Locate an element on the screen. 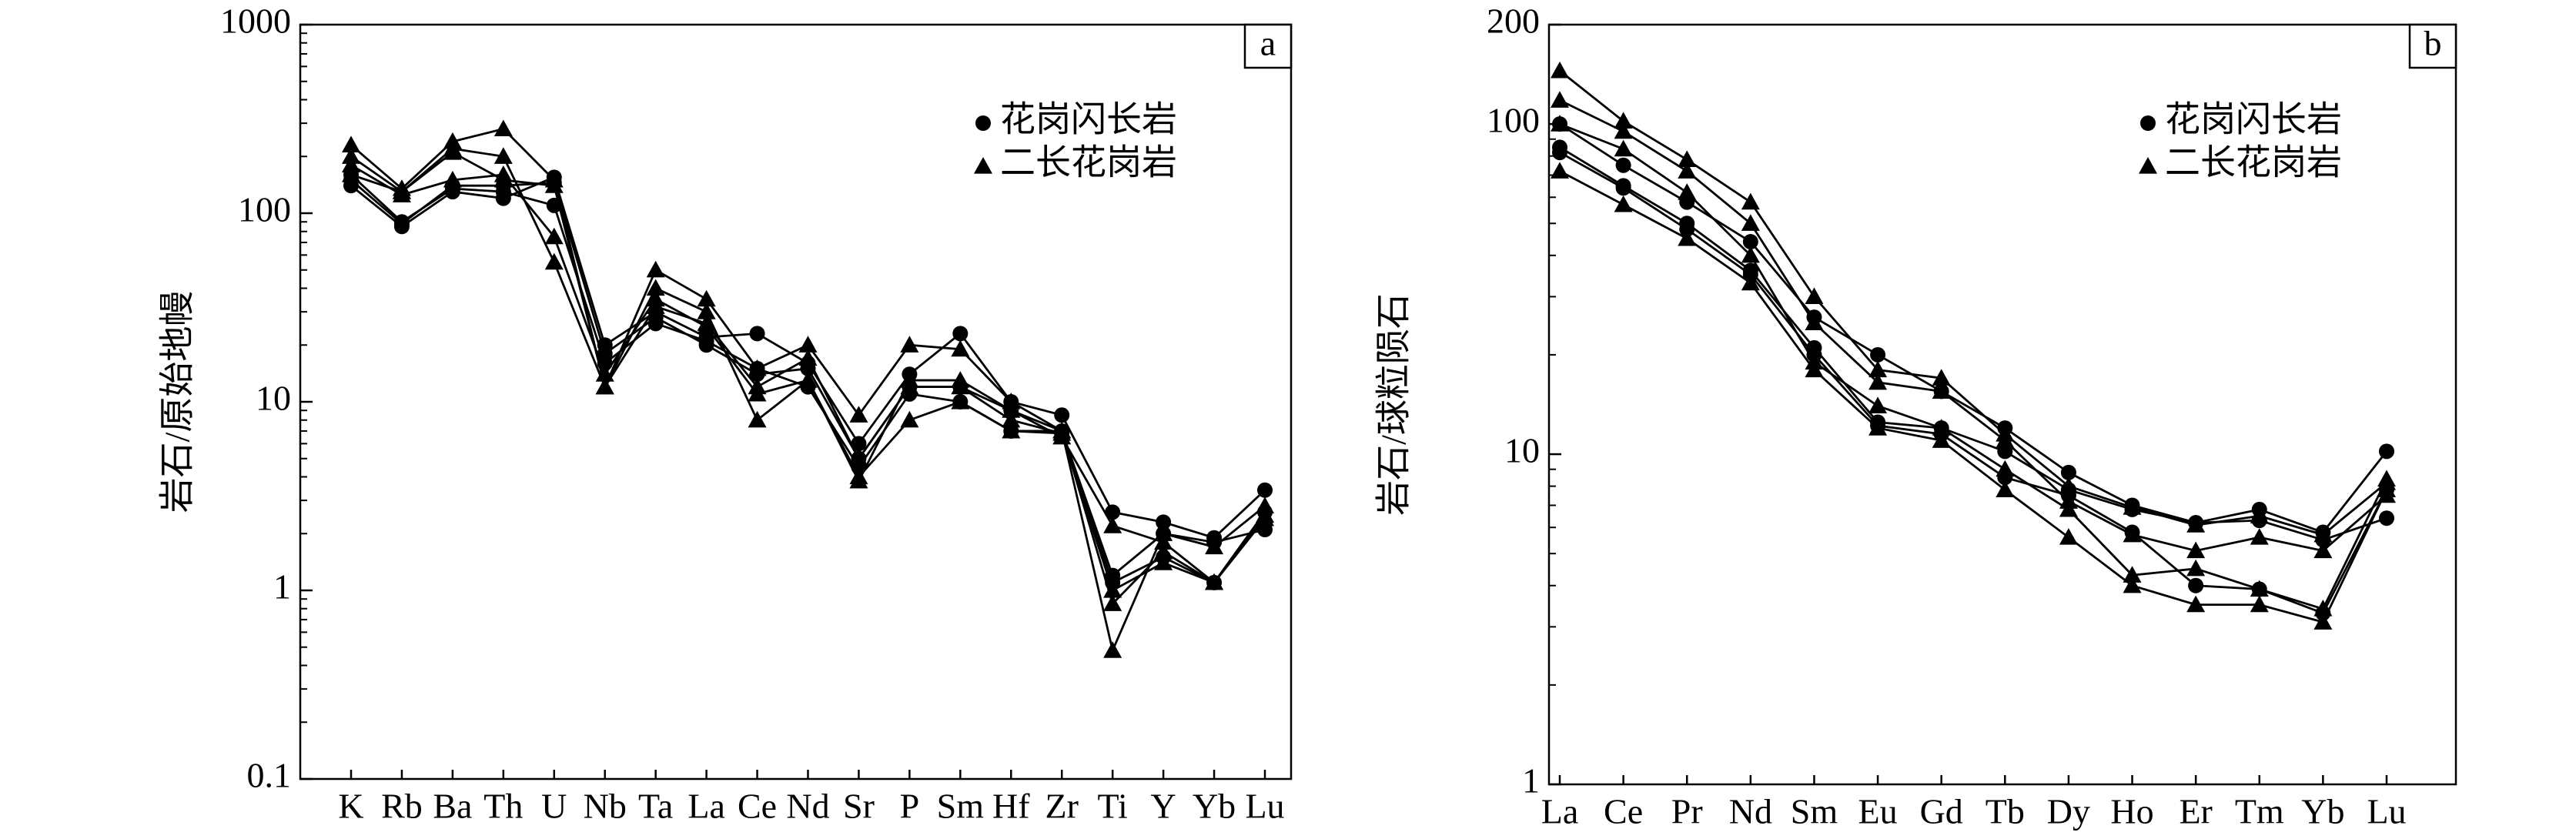  x-tick-label: Yb is located at coordinates (2322, 811).